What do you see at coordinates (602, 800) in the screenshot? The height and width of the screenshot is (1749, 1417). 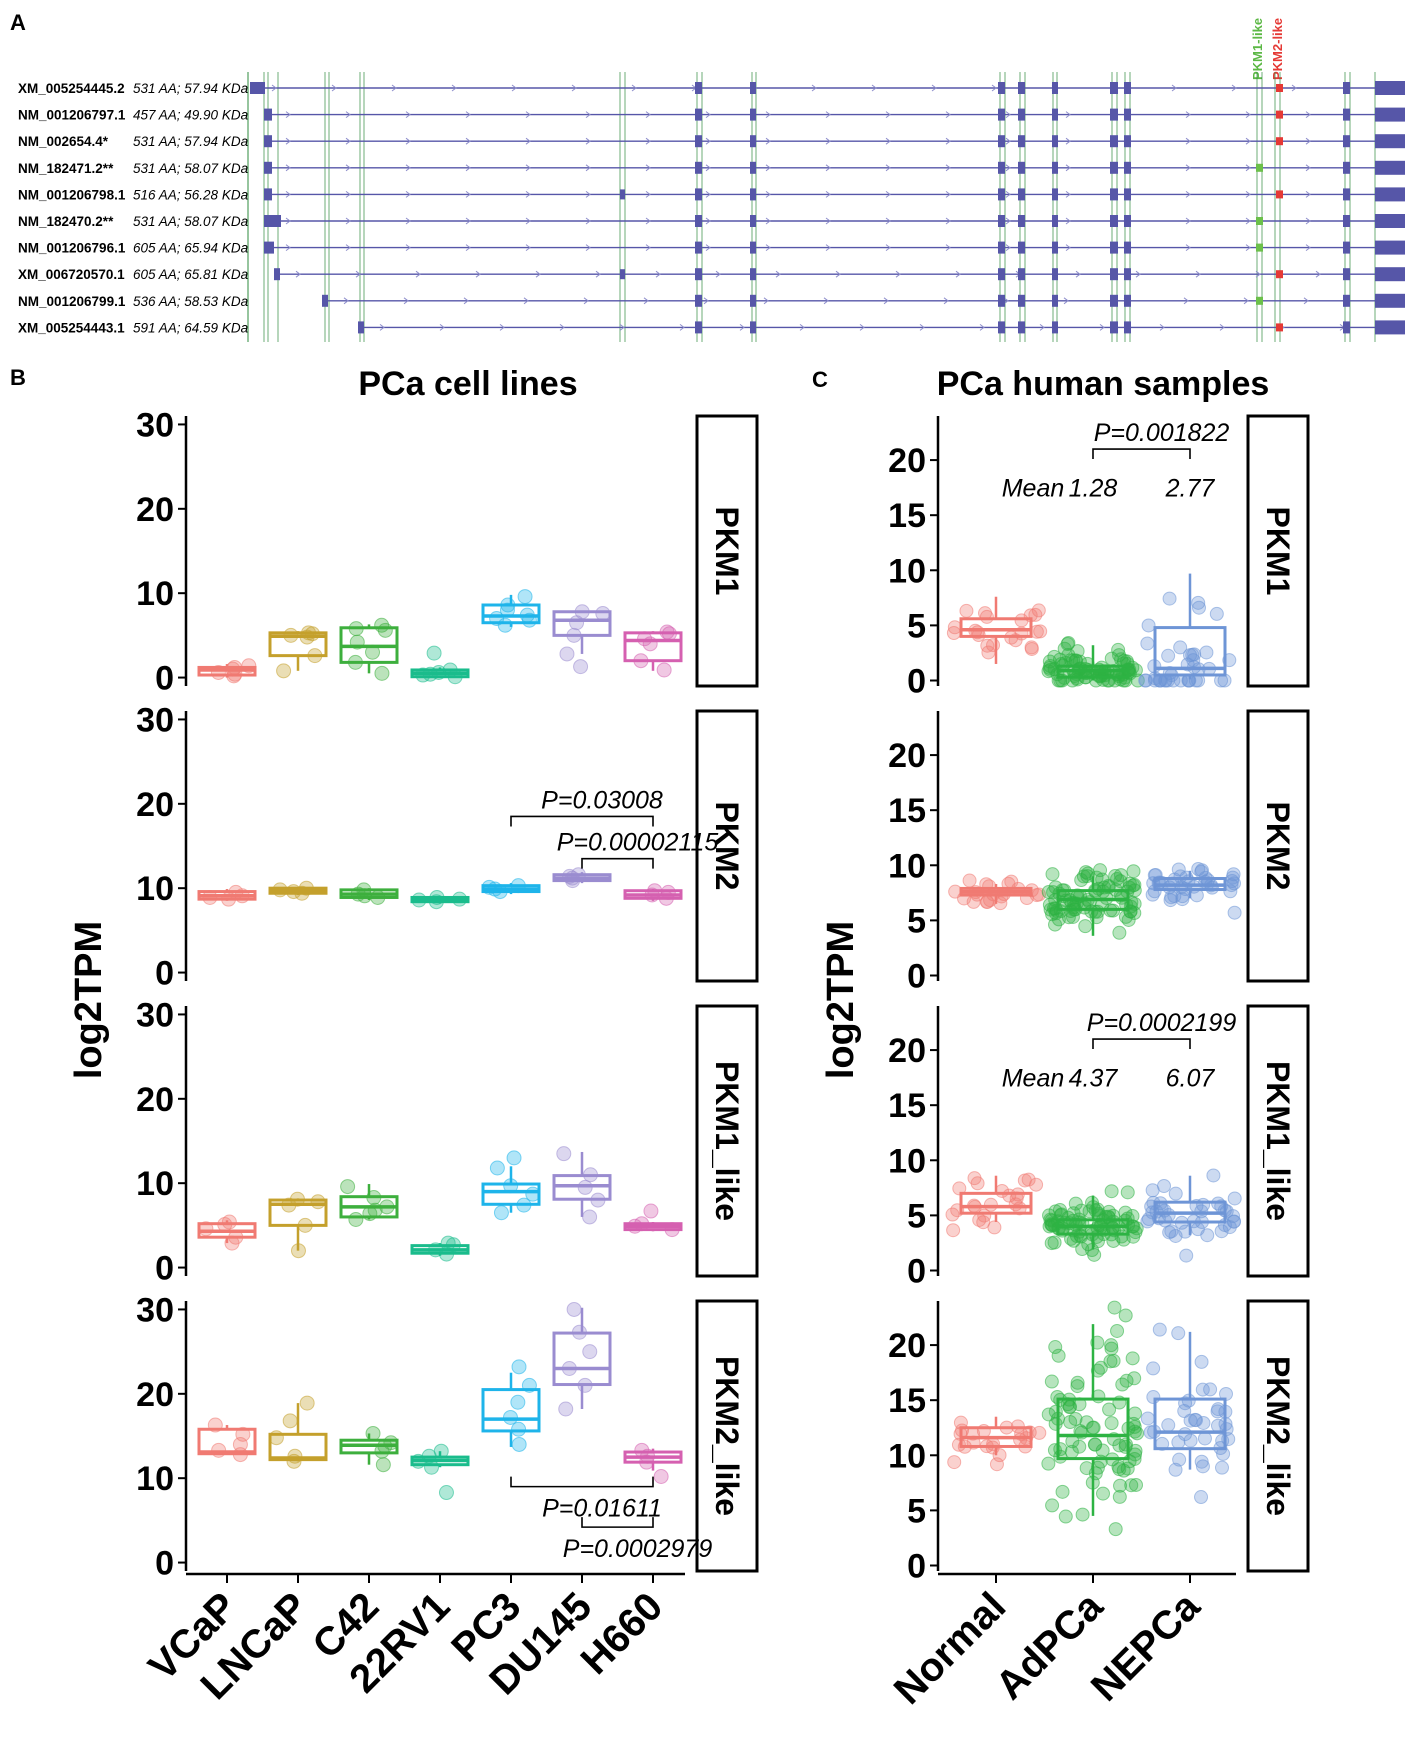 I see `p-value-label: P=0.03008` at bounding box center [602, 800].